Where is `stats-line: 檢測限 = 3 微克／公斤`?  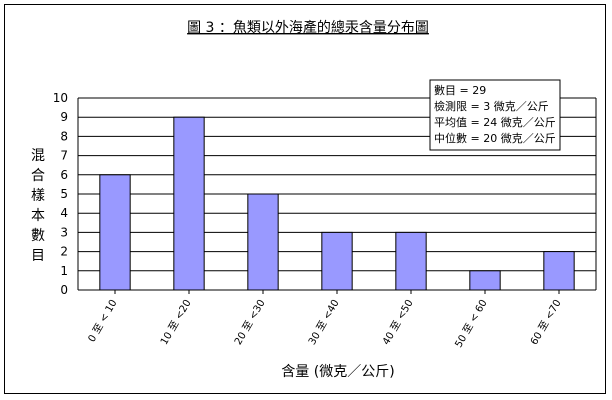 stats-line: 檢測限 = 3 微克／公斤 is located at coordinates (491, 106).